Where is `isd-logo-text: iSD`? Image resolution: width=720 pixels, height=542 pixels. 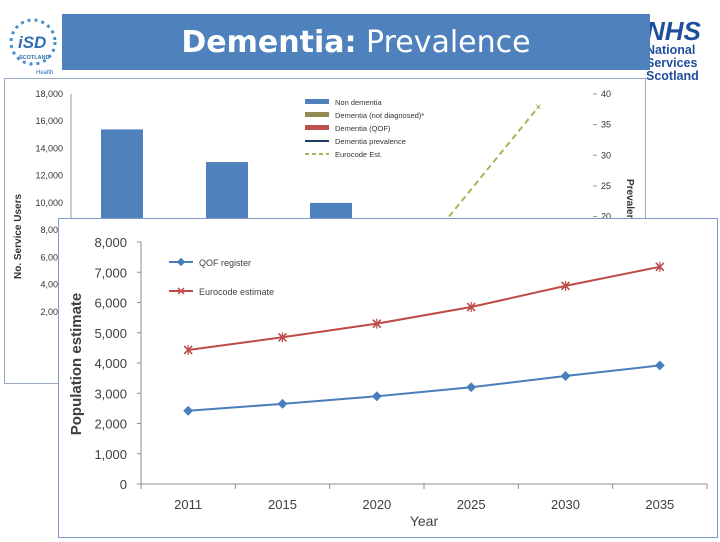
isd-logo-text: iSD is located at coordinates (32, 42).